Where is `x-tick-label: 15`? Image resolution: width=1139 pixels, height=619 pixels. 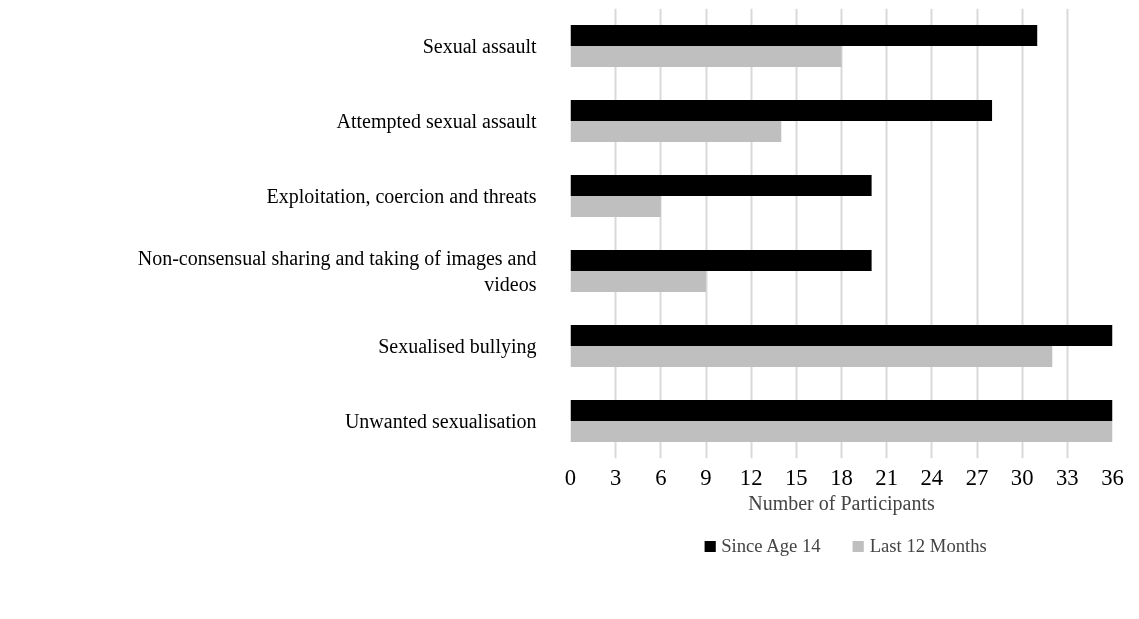
x-tick-label: 15 is located at coordinates (796, 477).